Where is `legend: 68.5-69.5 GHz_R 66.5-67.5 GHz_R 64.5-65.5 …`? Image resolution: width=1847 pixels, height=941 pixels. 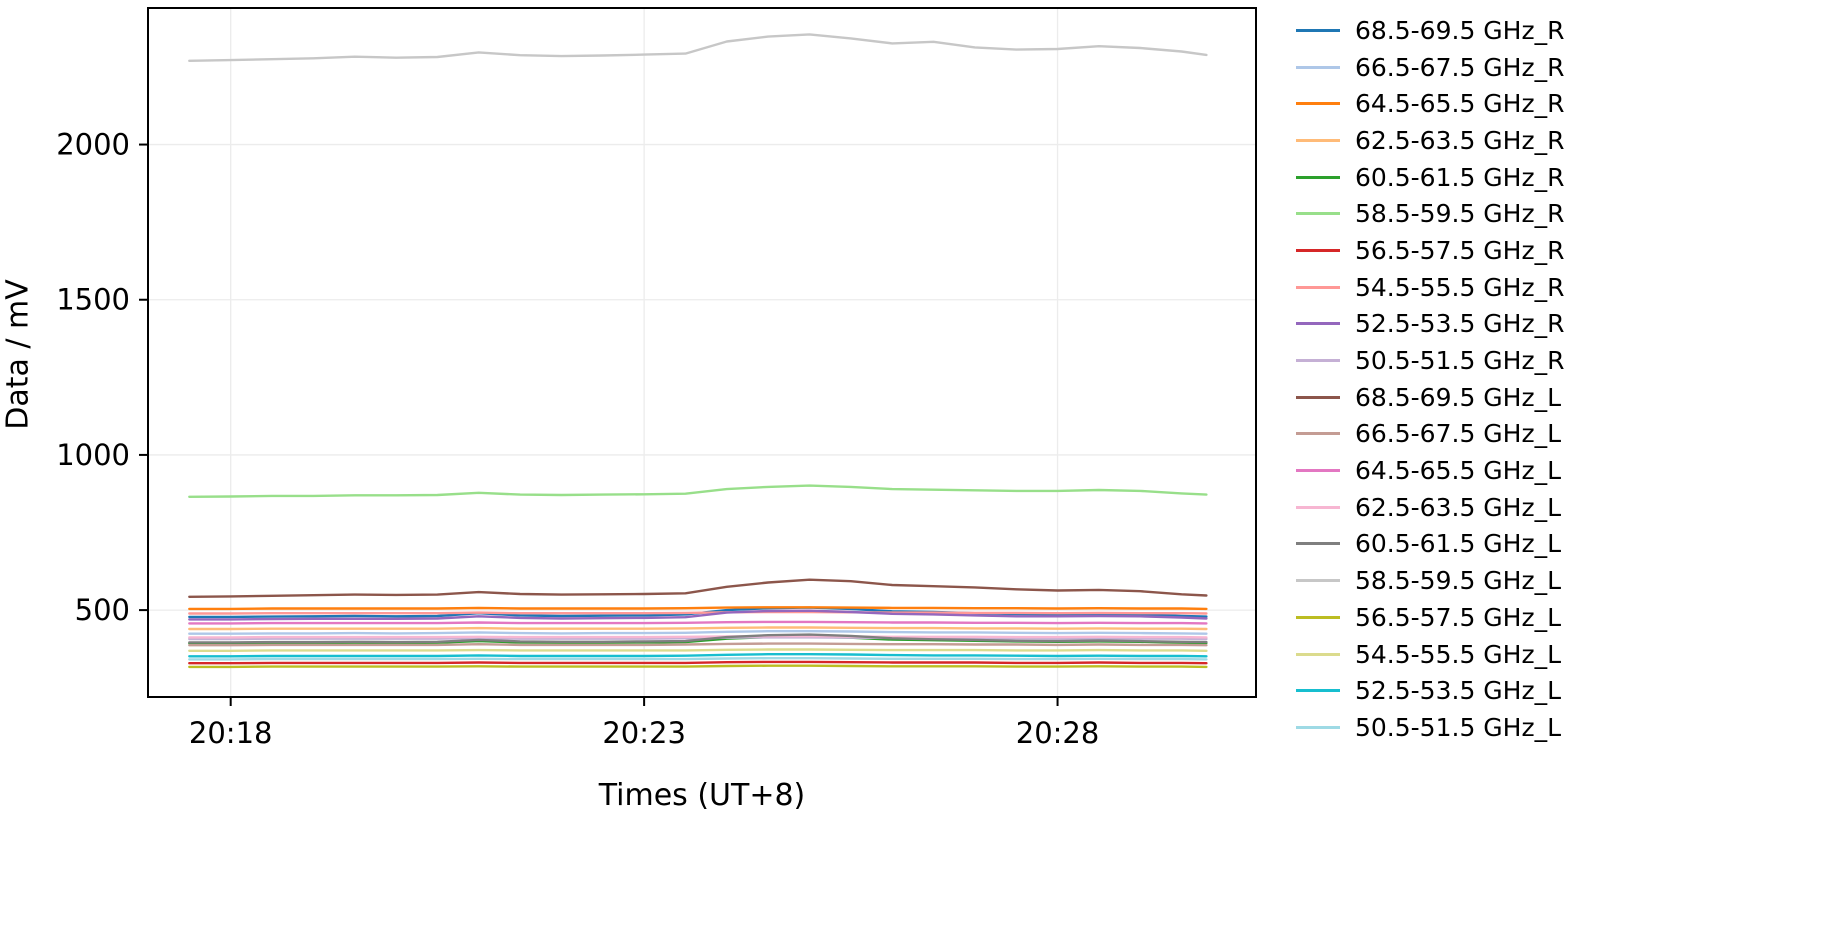
legend: 68.5-69.5 GHz_R 66.5-67.5 GHz_R 64.5-65.5 … is located at coordinates (1430, 379).